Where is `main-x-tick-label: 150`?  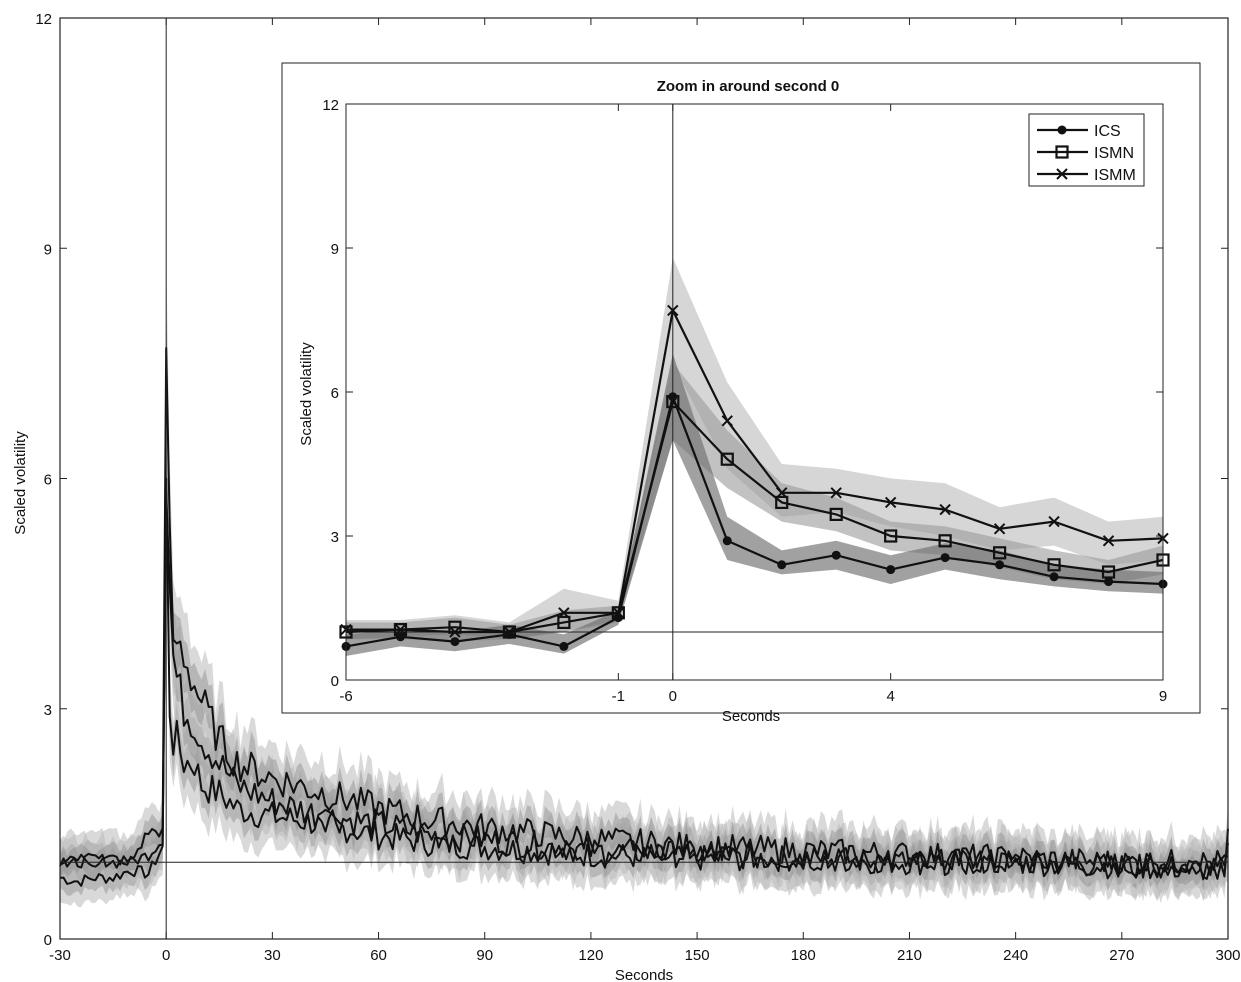 main-x-tick-label: 150 is located at coordinates (697, 955).